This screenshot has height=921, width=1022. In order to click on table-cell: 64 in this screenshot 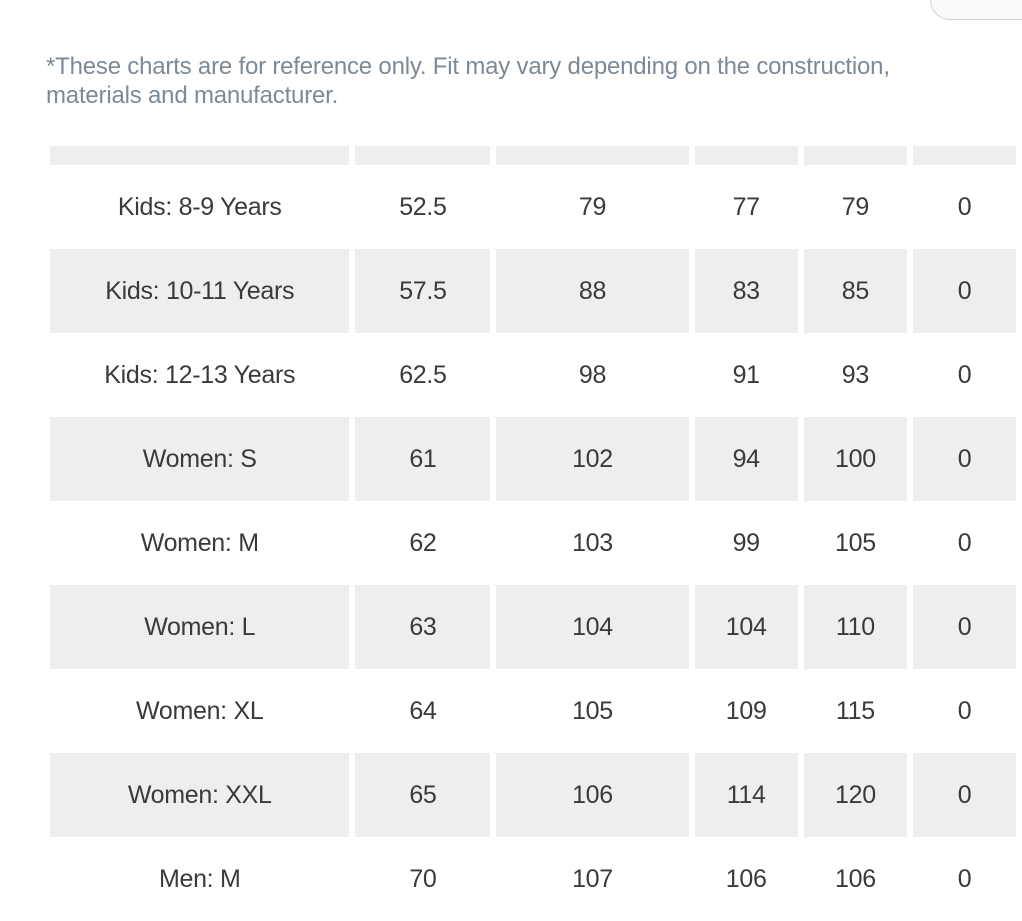, I will do `click(423, 711)`.